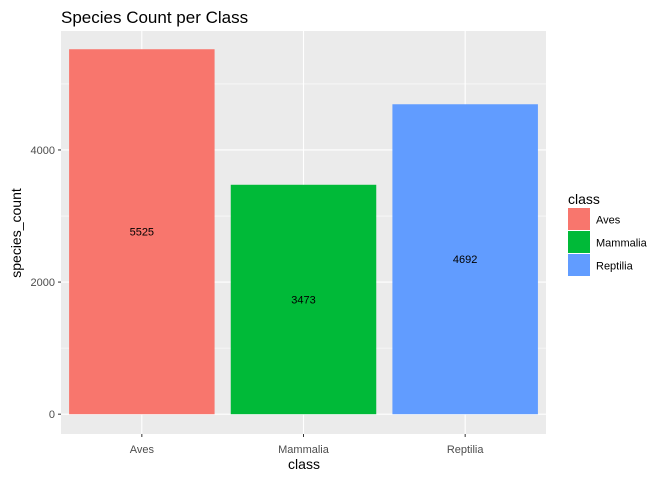 The height and width of the screenshot is (480, 672). What do you see at coordinates (16, 233) in the screenshot?
I see `y-axis-title: species_count` at bounding box center [16, 233].